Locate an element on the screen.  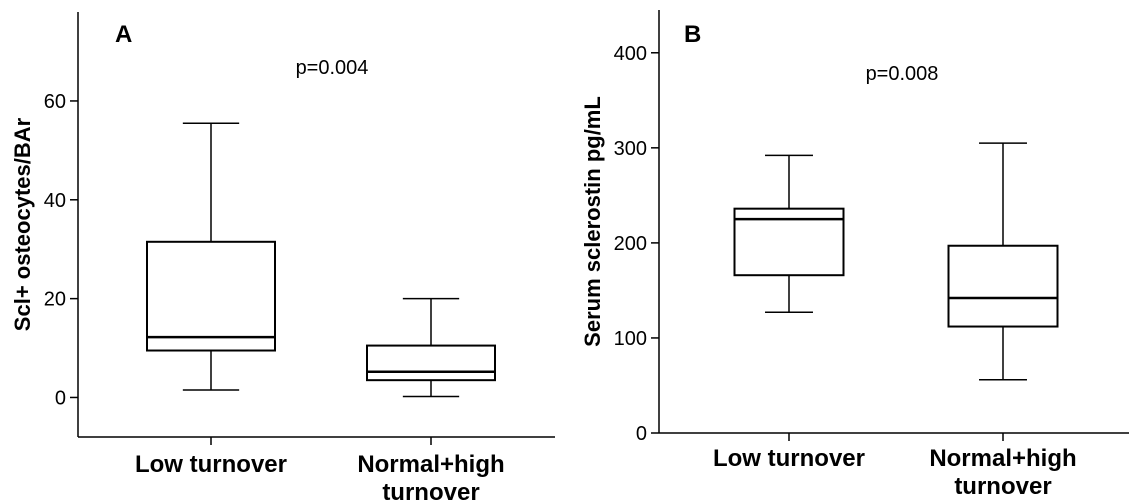
panel-a-y-tick-label: 20 is located at coordinates (55, 300).